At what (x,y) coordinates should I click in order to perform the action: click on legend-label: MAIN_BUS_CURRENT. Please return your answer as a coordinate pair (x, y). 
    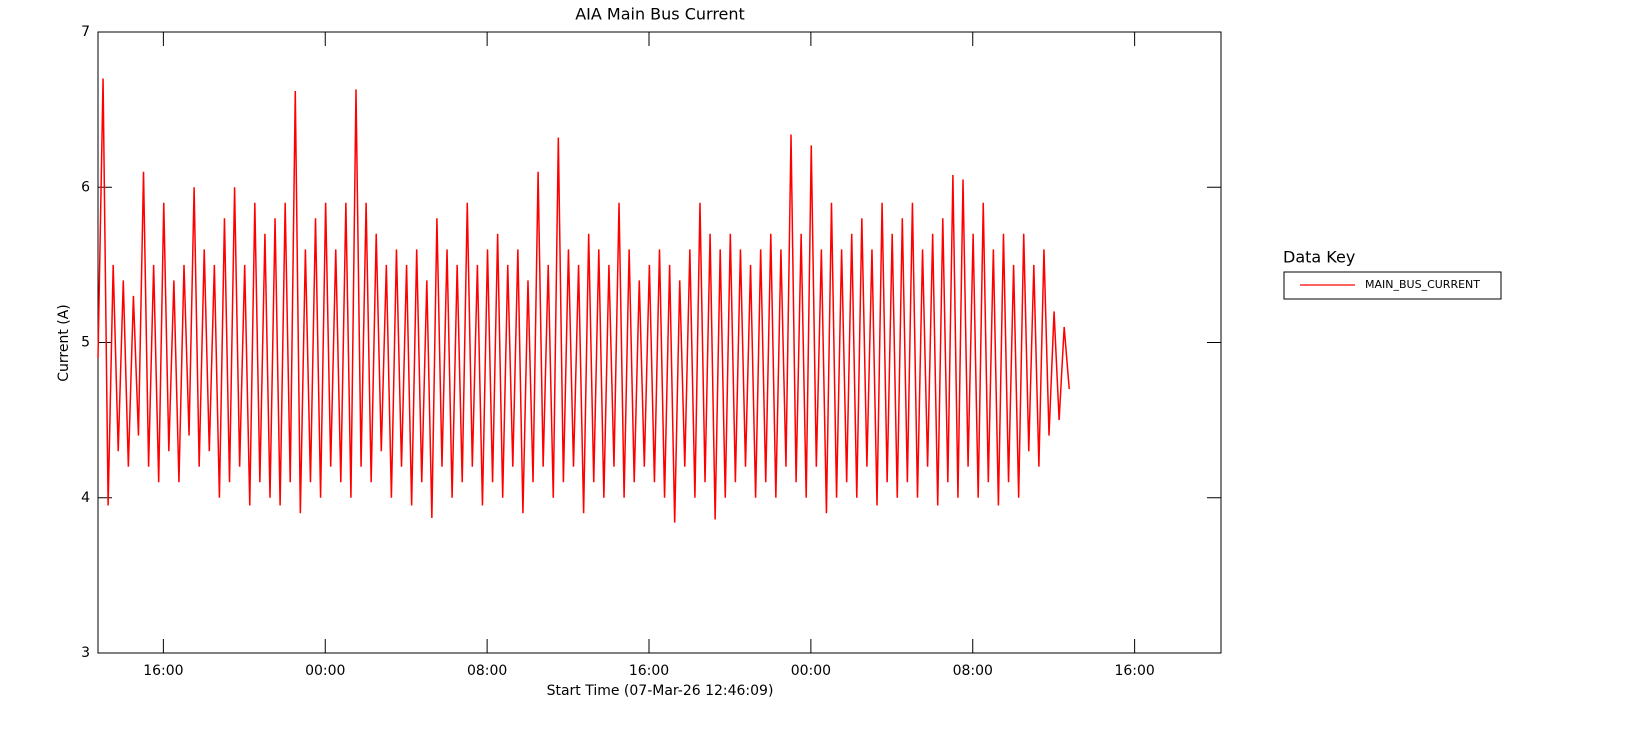
    Looking at the image, I should click on (1422, 284).